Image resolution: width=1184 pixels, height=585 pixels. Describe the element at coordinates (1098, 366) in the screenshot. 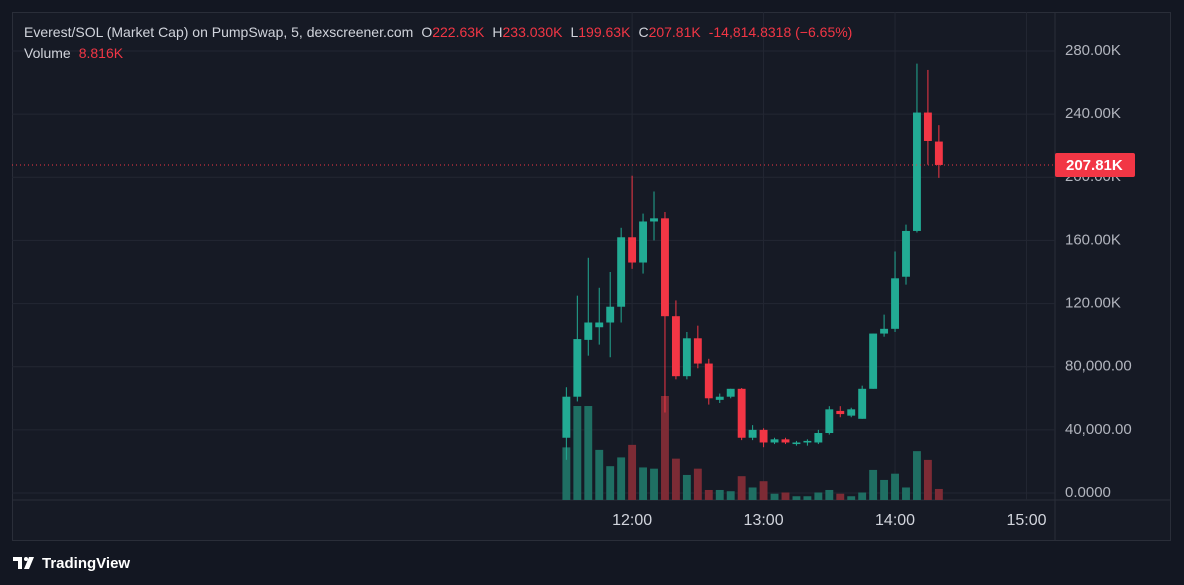

I see `y-tick-label: 80,000.00` at that location.